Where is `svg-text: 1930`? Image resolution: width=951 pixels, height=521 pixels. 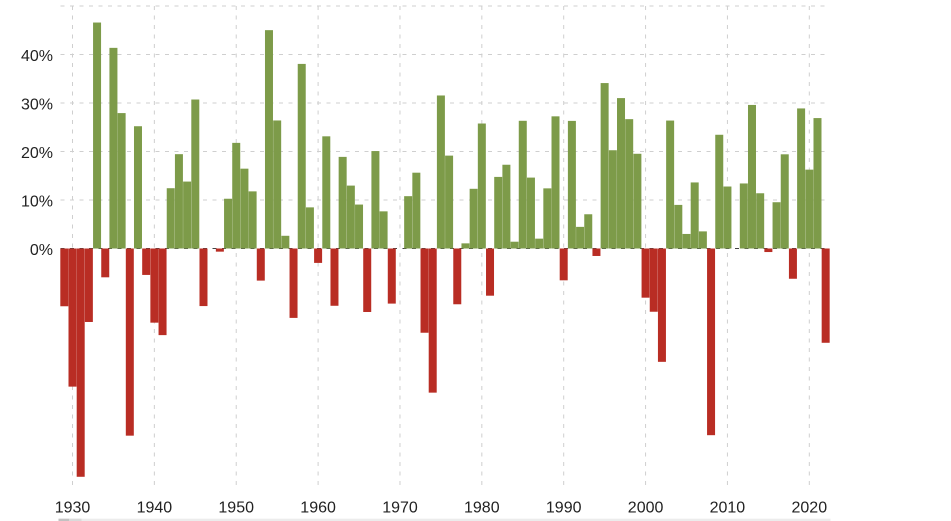
svg-text: 1930 is located at coordinates (73, 507).